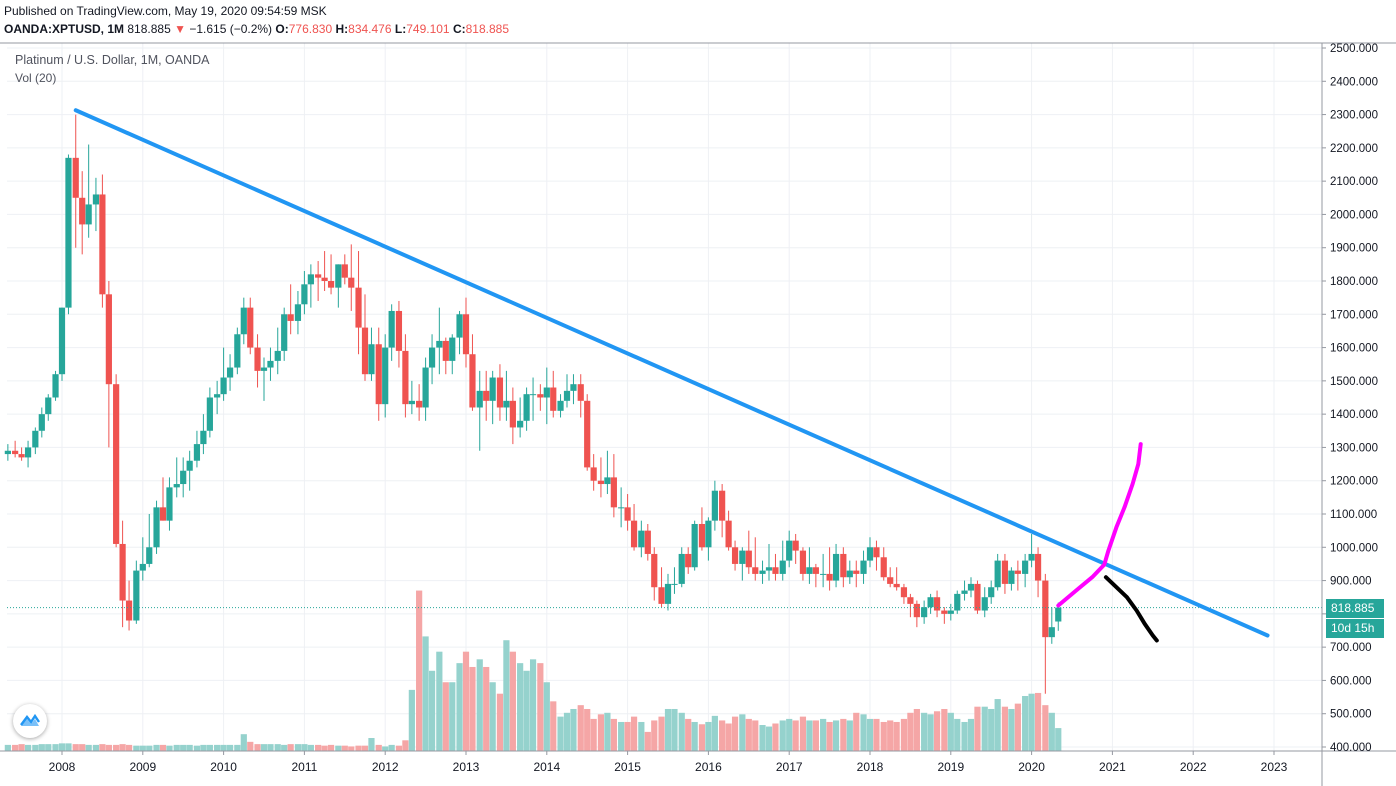  I want to click on tradingview-logo-icon, so click(30, 721).